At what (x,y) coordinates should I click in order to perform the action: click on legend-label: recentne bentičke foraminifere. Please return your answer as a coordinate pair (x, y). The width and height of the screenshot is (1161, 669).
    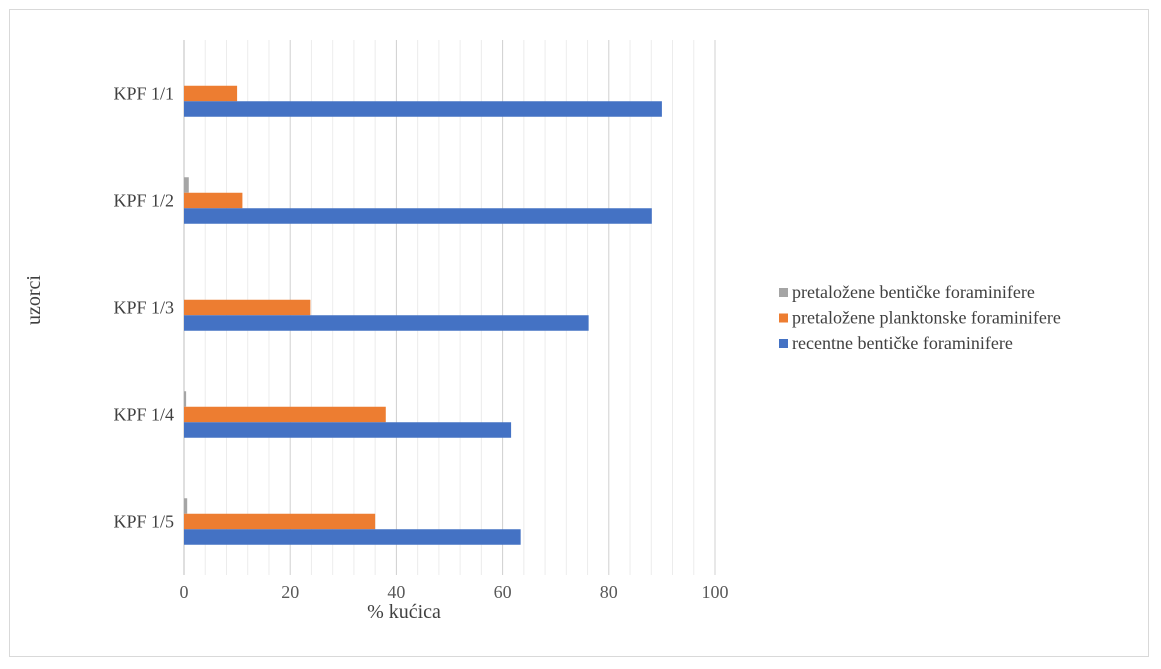
    Looking at the image, I should click on (902, 343).